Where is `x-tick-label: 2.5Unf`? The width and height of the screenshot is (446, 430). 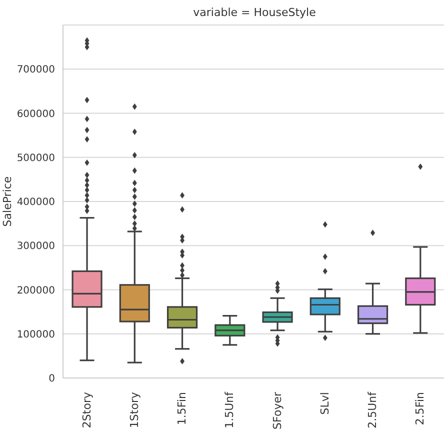
x-tick-label: 2.5Unf is located at coordinates (373, 409).